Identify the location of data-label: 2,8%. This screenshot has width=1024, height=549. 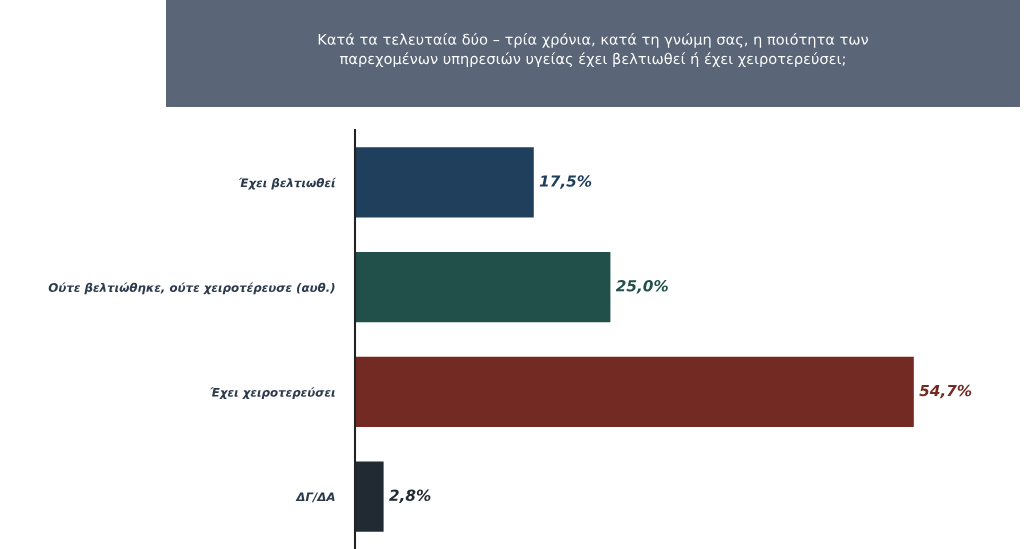
(410, 496).